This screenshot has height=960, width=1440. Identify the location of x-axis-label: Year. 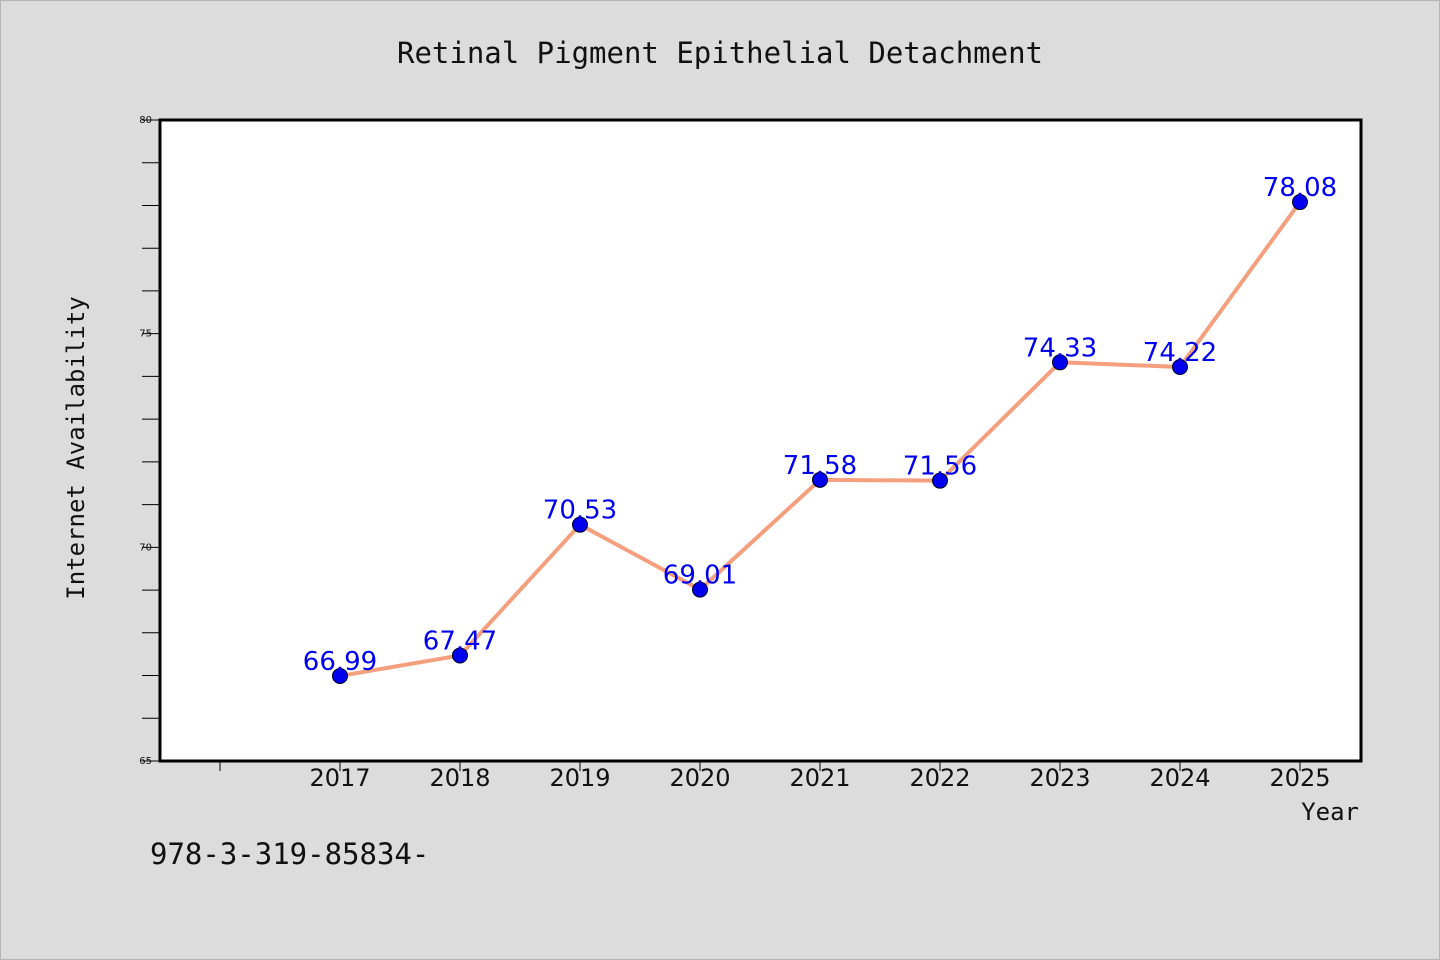
(1330, 812).